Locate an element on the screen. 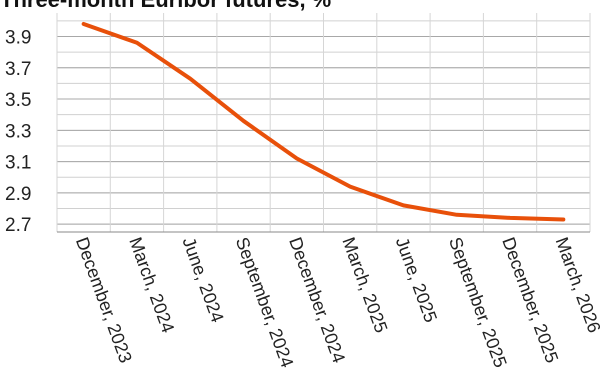 The width and height of the screenshot is (609, 390). y-tick-label: 3.3 is located at coordinates (18, 131).